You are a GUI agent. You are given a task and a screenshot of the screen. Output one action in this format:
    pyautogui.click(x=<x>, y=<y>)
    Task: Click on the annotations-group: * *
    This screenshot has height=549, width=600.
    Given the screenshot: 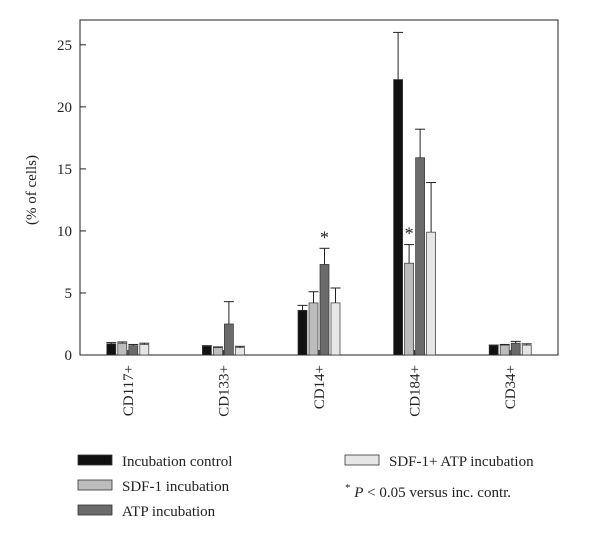 What is the action you would take?
    pyautogui.click(x=367, y=236)
    